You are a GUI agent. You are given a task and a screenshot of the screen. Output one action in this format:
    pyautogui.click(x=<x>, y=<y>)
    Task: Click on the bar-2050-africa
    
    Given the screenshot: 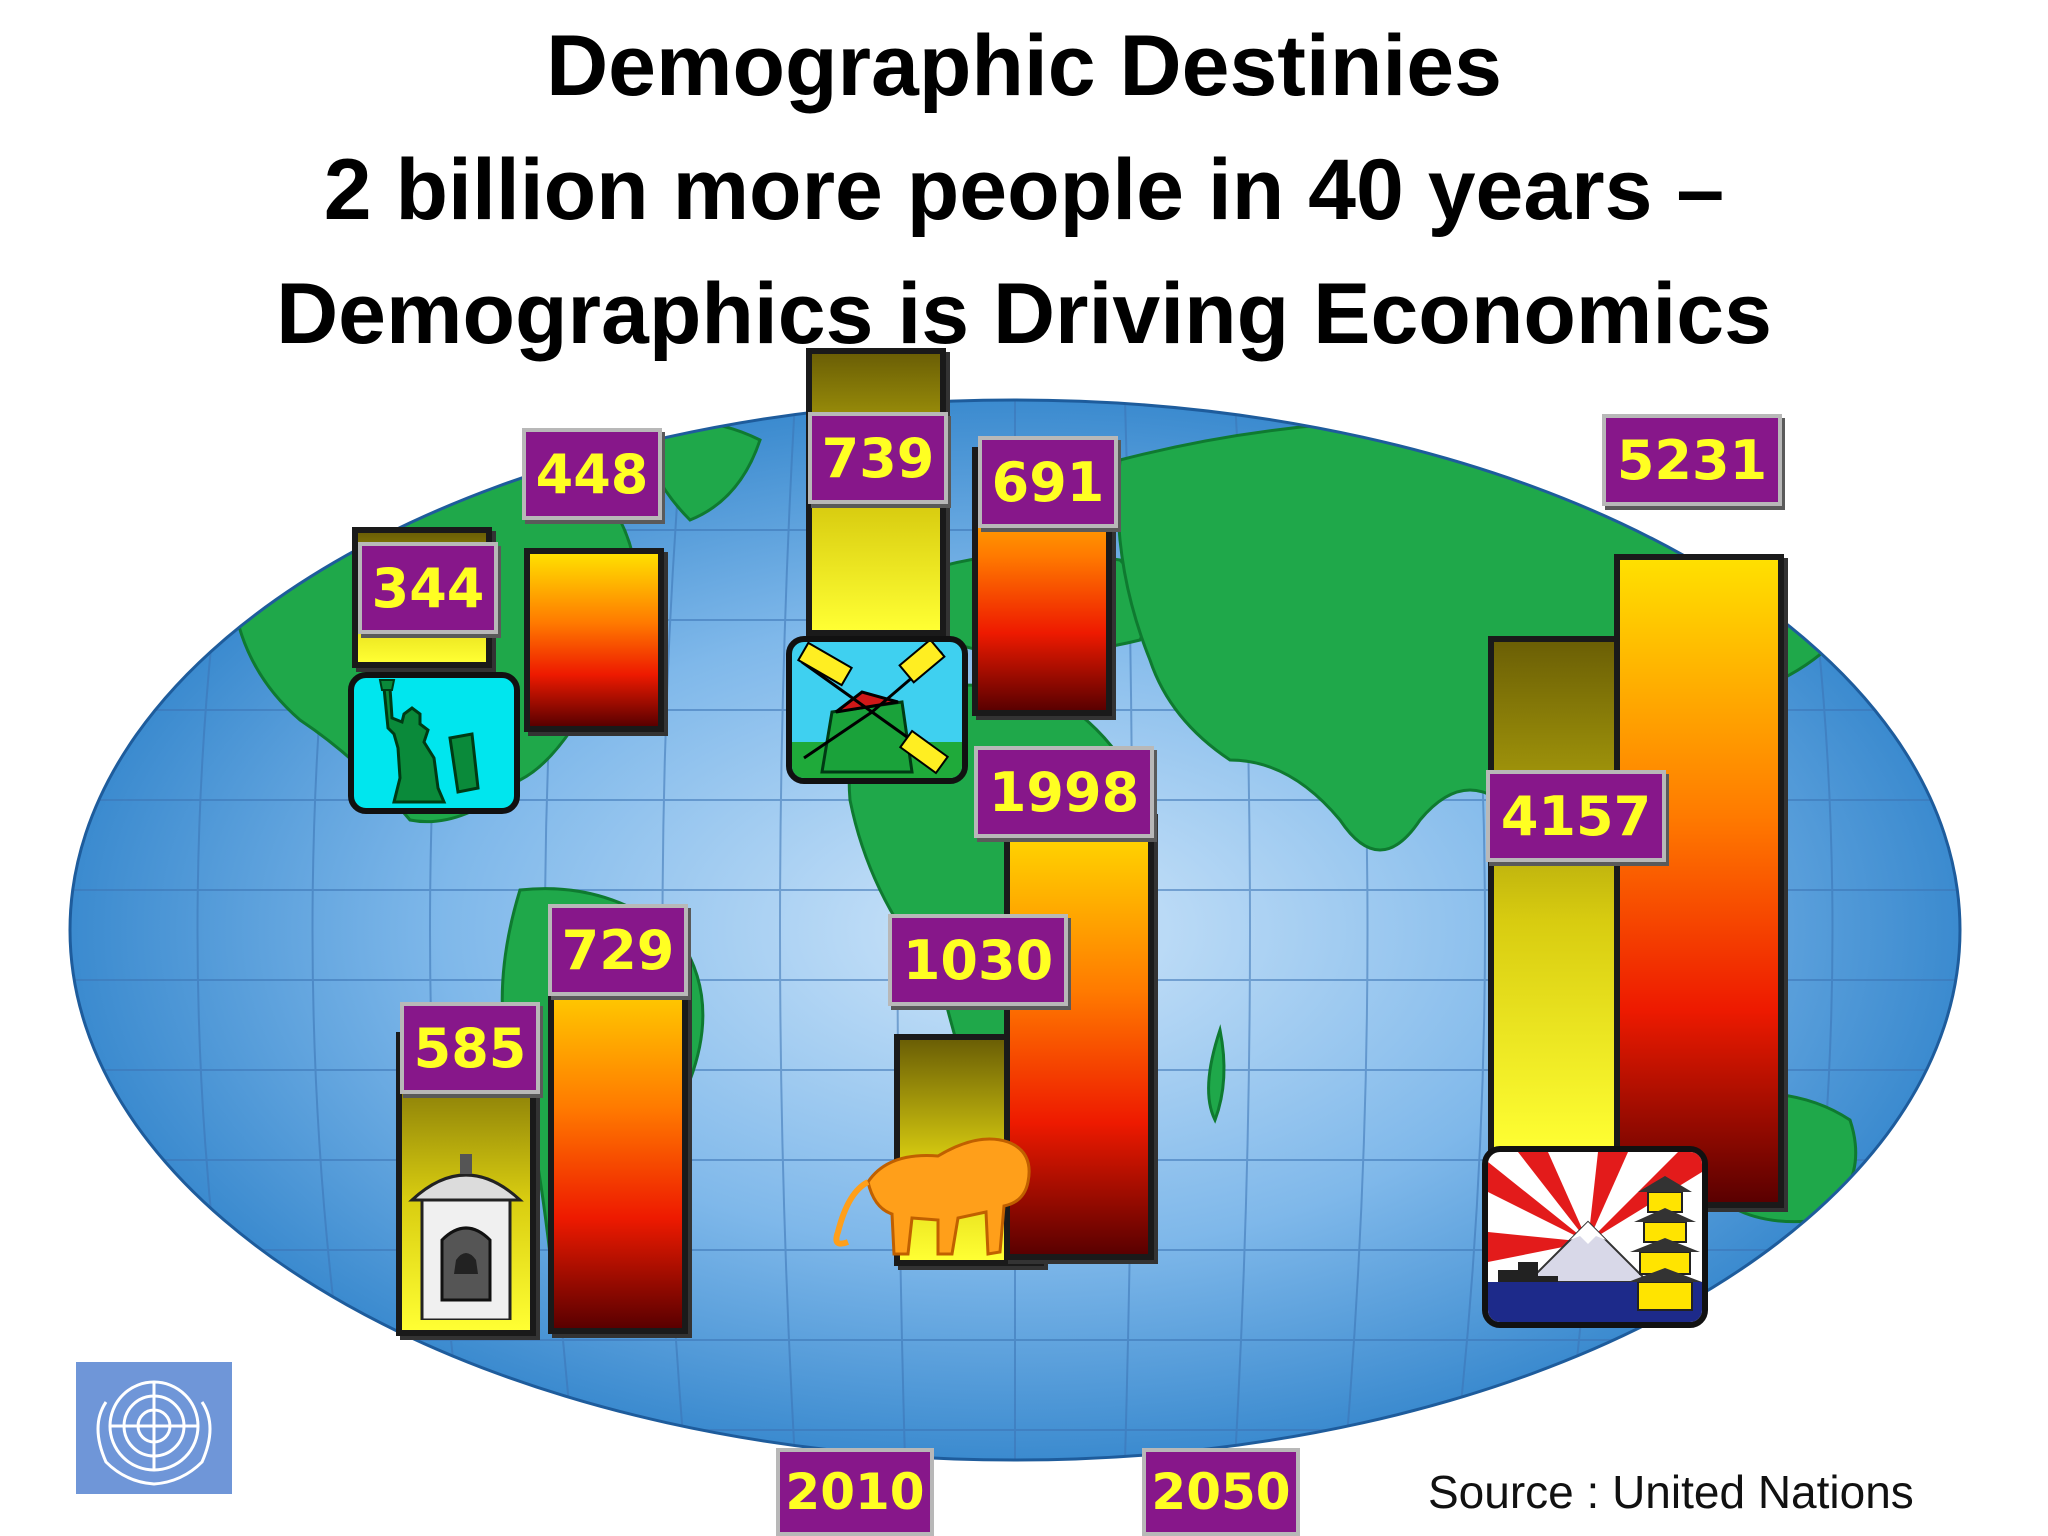 What is the action you would take?
    pyautogui.click(x=1079, y=1035)
    